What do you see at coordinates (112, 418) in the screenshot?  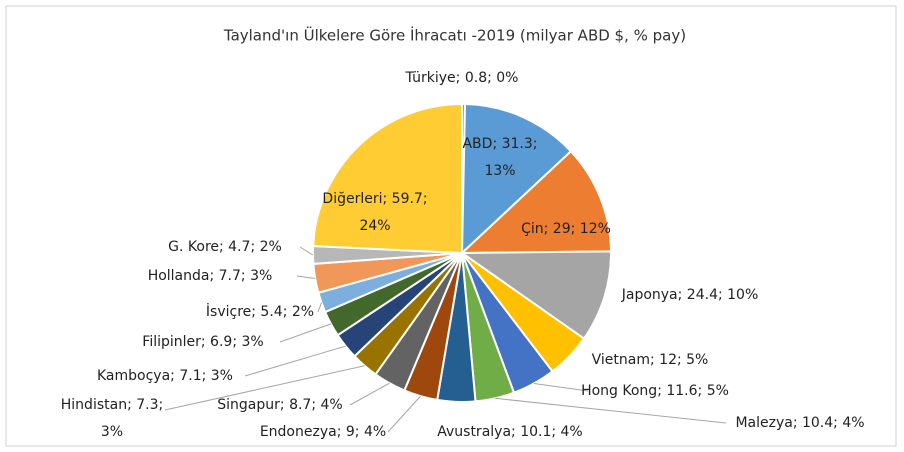 I see `data-label: Hindistan; 7.3; 3%` at bounding box center [112, 418].